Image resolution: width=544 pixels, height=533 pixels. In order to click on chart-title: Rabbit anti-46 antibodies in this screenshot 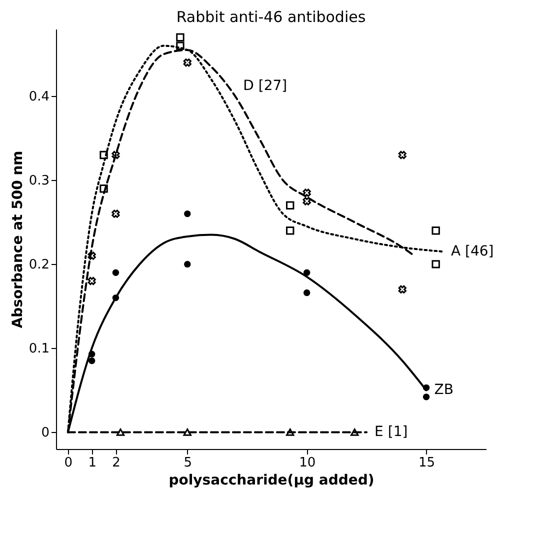, I will do `click(271, 17)`.